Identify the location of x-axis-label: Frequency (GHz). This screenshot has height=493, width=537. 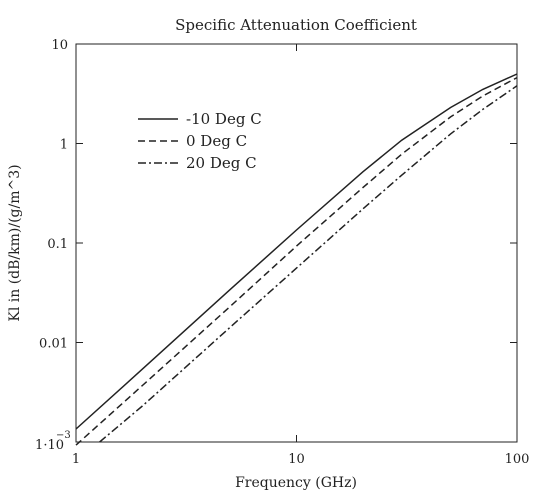
(296, 483).